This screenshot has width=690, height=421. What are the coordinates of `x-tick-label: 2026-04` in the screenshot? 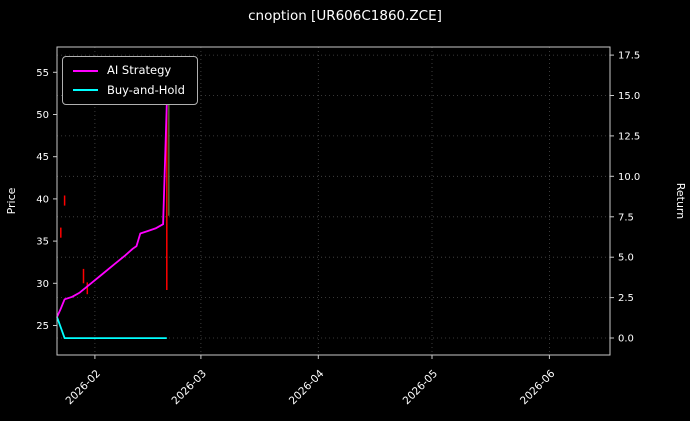 It's located at (307, 387).